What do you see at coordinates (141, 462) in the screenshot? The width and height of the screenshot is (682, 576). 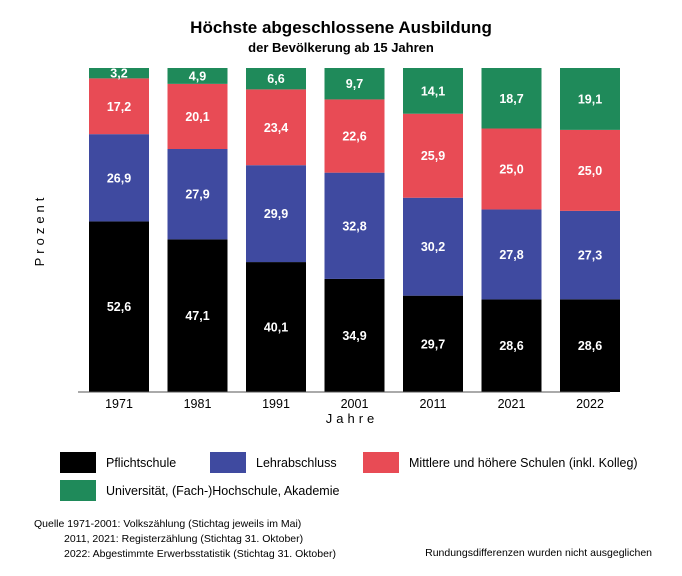 I see `legend-label-0: Pflichtschule` at bounding box center [141, 462].